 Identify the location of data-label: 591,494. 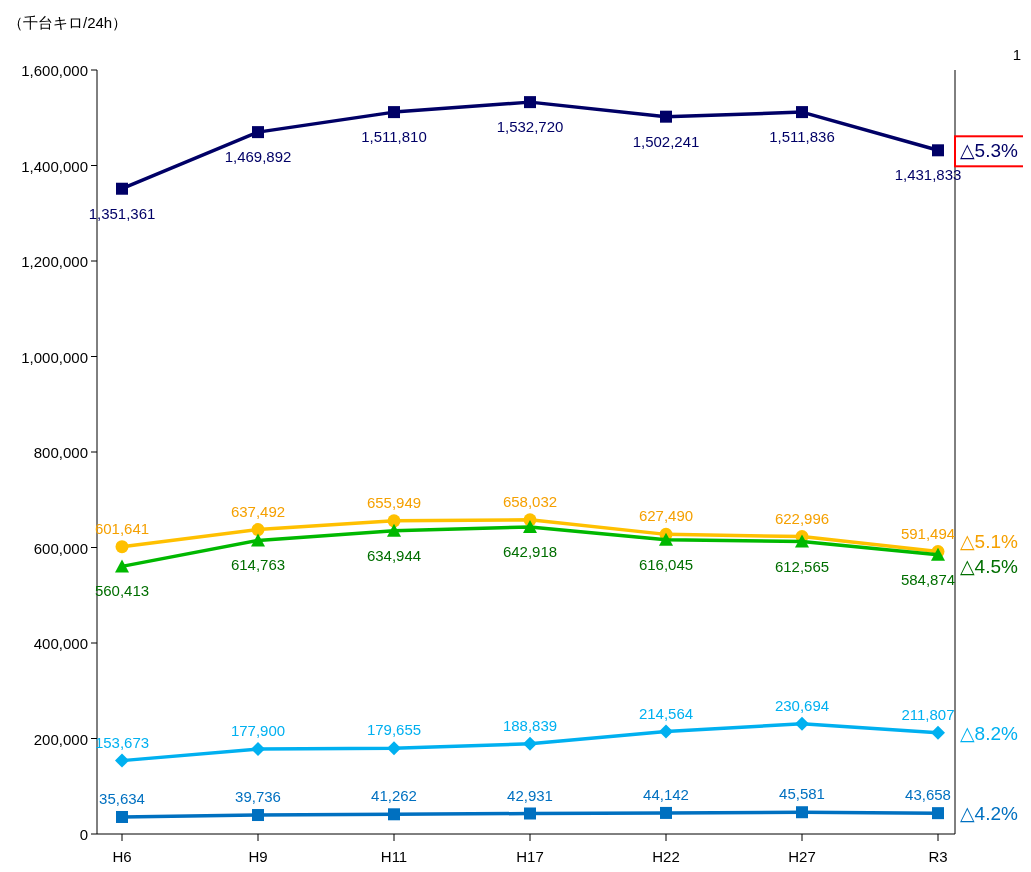
(928, 533).